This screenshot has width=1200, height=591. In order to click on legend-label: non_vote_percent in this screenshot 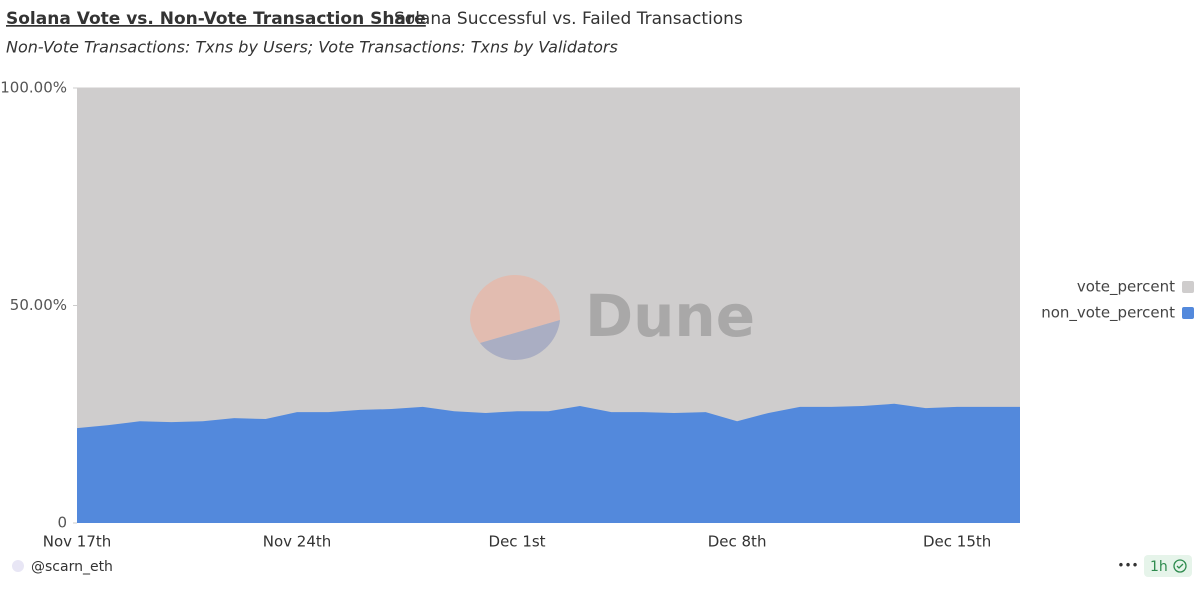, I will do `click(1108, 313)`.